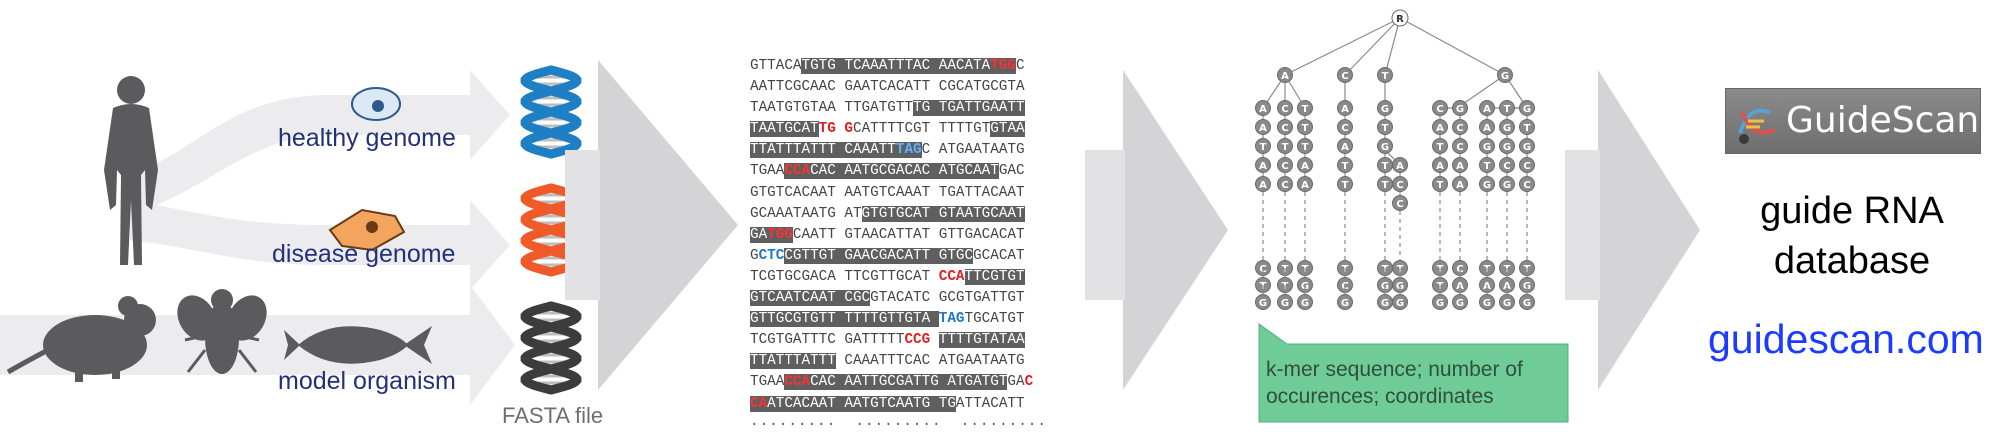 The height and width of the screenshot is (436, 1997). What do you see at coordinates (879, 255) in the screenshot?
I see `sequence-segment: CGTTGT GAACGACATT GTGC` at bounding box center [879, 255].